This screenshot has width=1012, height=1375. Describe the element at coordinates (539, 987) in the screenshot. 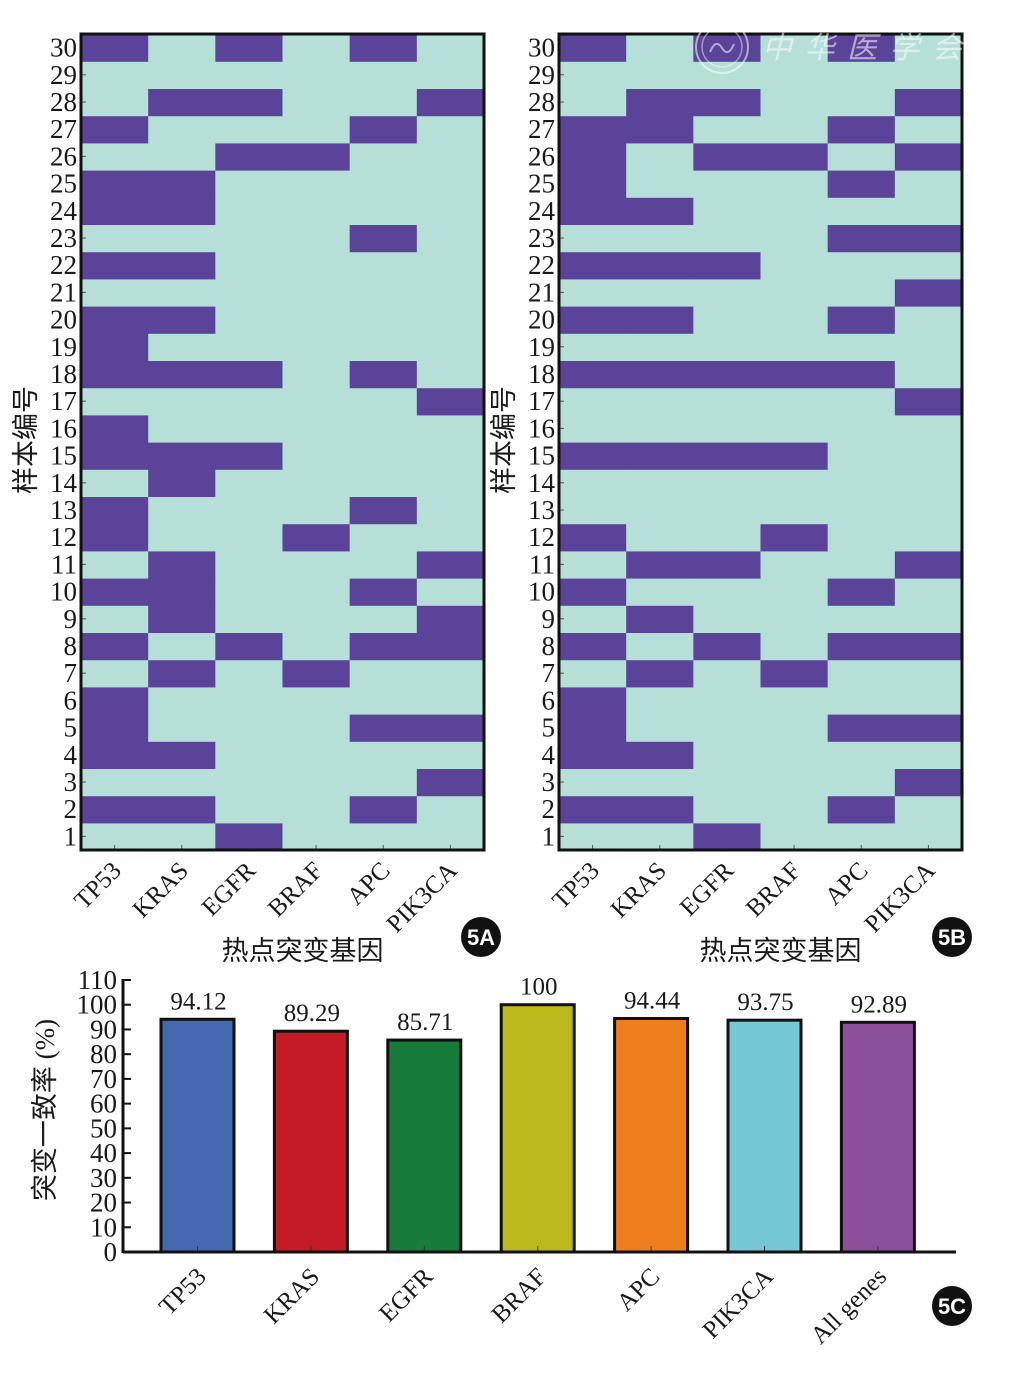

I see `bar-value-label: 100` at that location.